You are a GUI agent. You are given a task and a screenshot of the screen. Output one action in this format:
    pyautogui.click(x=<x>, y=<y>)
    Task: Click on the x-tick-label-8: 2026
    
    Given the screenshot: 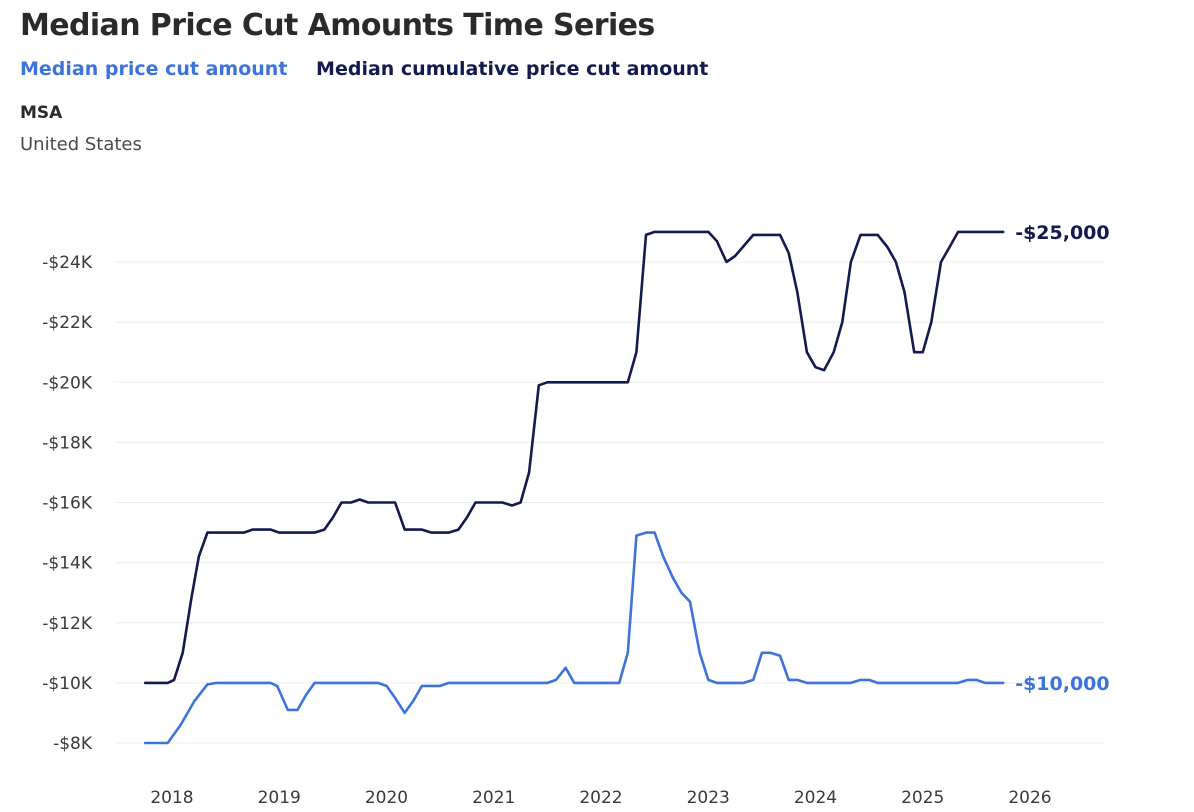 What is the action you would take?
    pyautogui.click(x=1029, y=798)
    